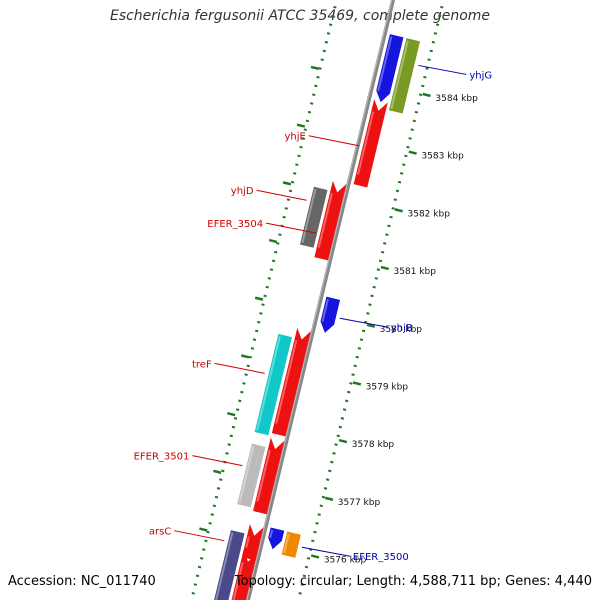  What do you see at coordinates (456, 99) in the screenshot?
I see `tick-label: 3584 kbp` at bounding box center [456, 99].